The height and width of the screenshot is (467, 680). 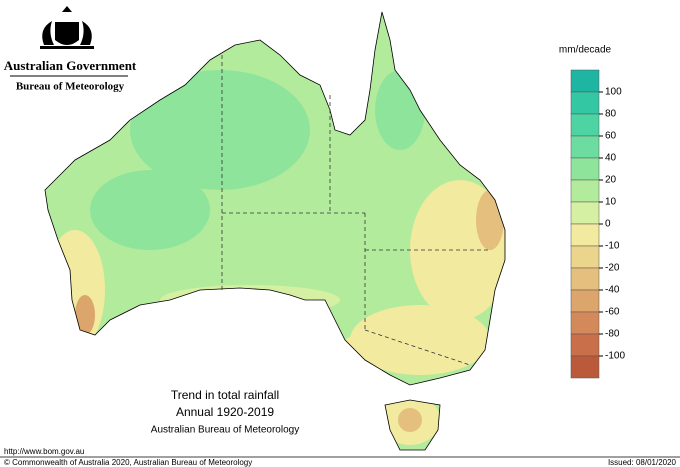 What do you see at coordinates (615, 356) in the screenshot?
I see `legend-label: -100` at bounding box center [615, 356].